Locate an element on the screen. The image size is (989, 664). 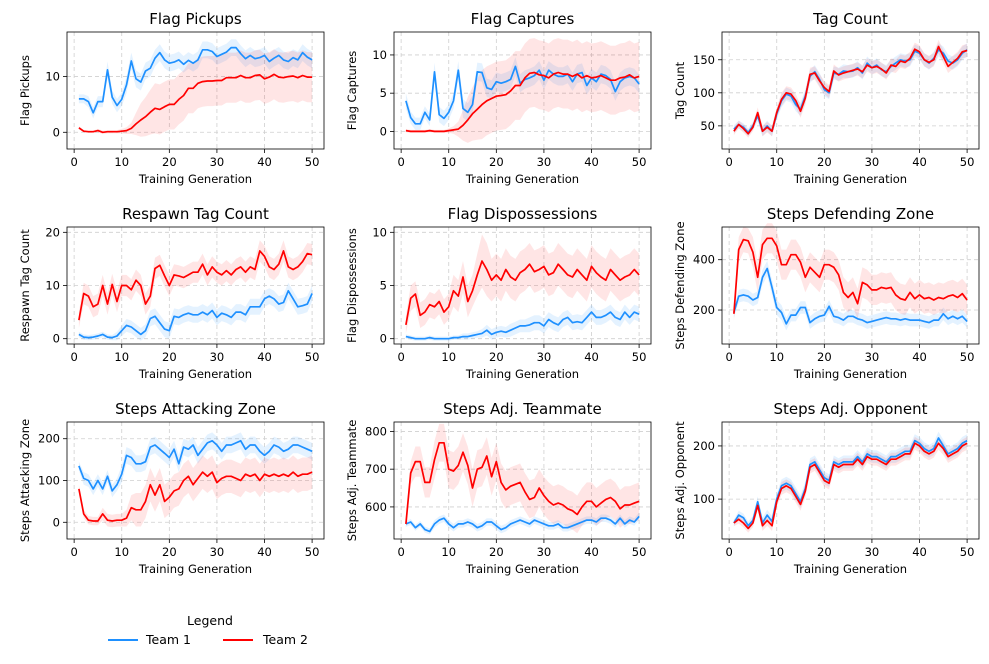
y-tick-label: 150 is located at coordinates (704, 60).